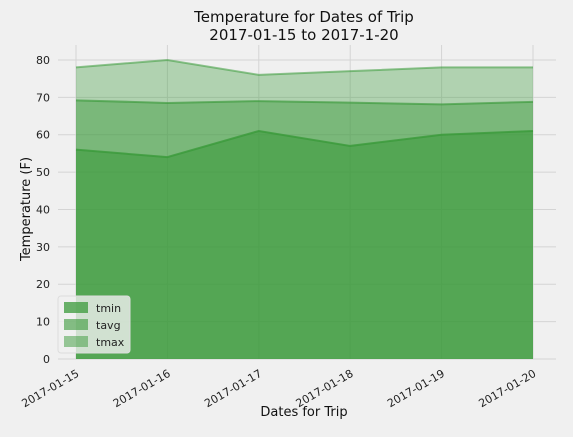  I want to click on x-tick-label: 2017-01-17, so click(233, 388).